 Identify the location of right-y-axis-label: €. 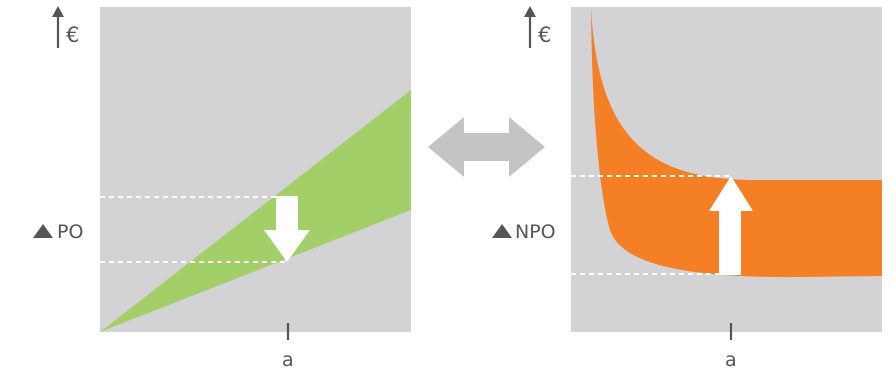
(544, 35).